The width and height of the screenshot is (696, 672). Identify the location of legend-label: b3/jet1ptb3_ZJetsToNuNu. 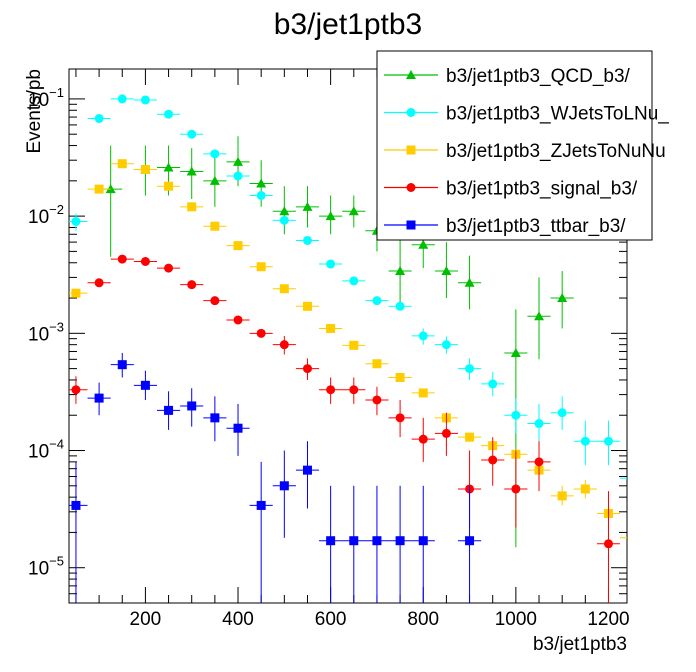
(556, 151).